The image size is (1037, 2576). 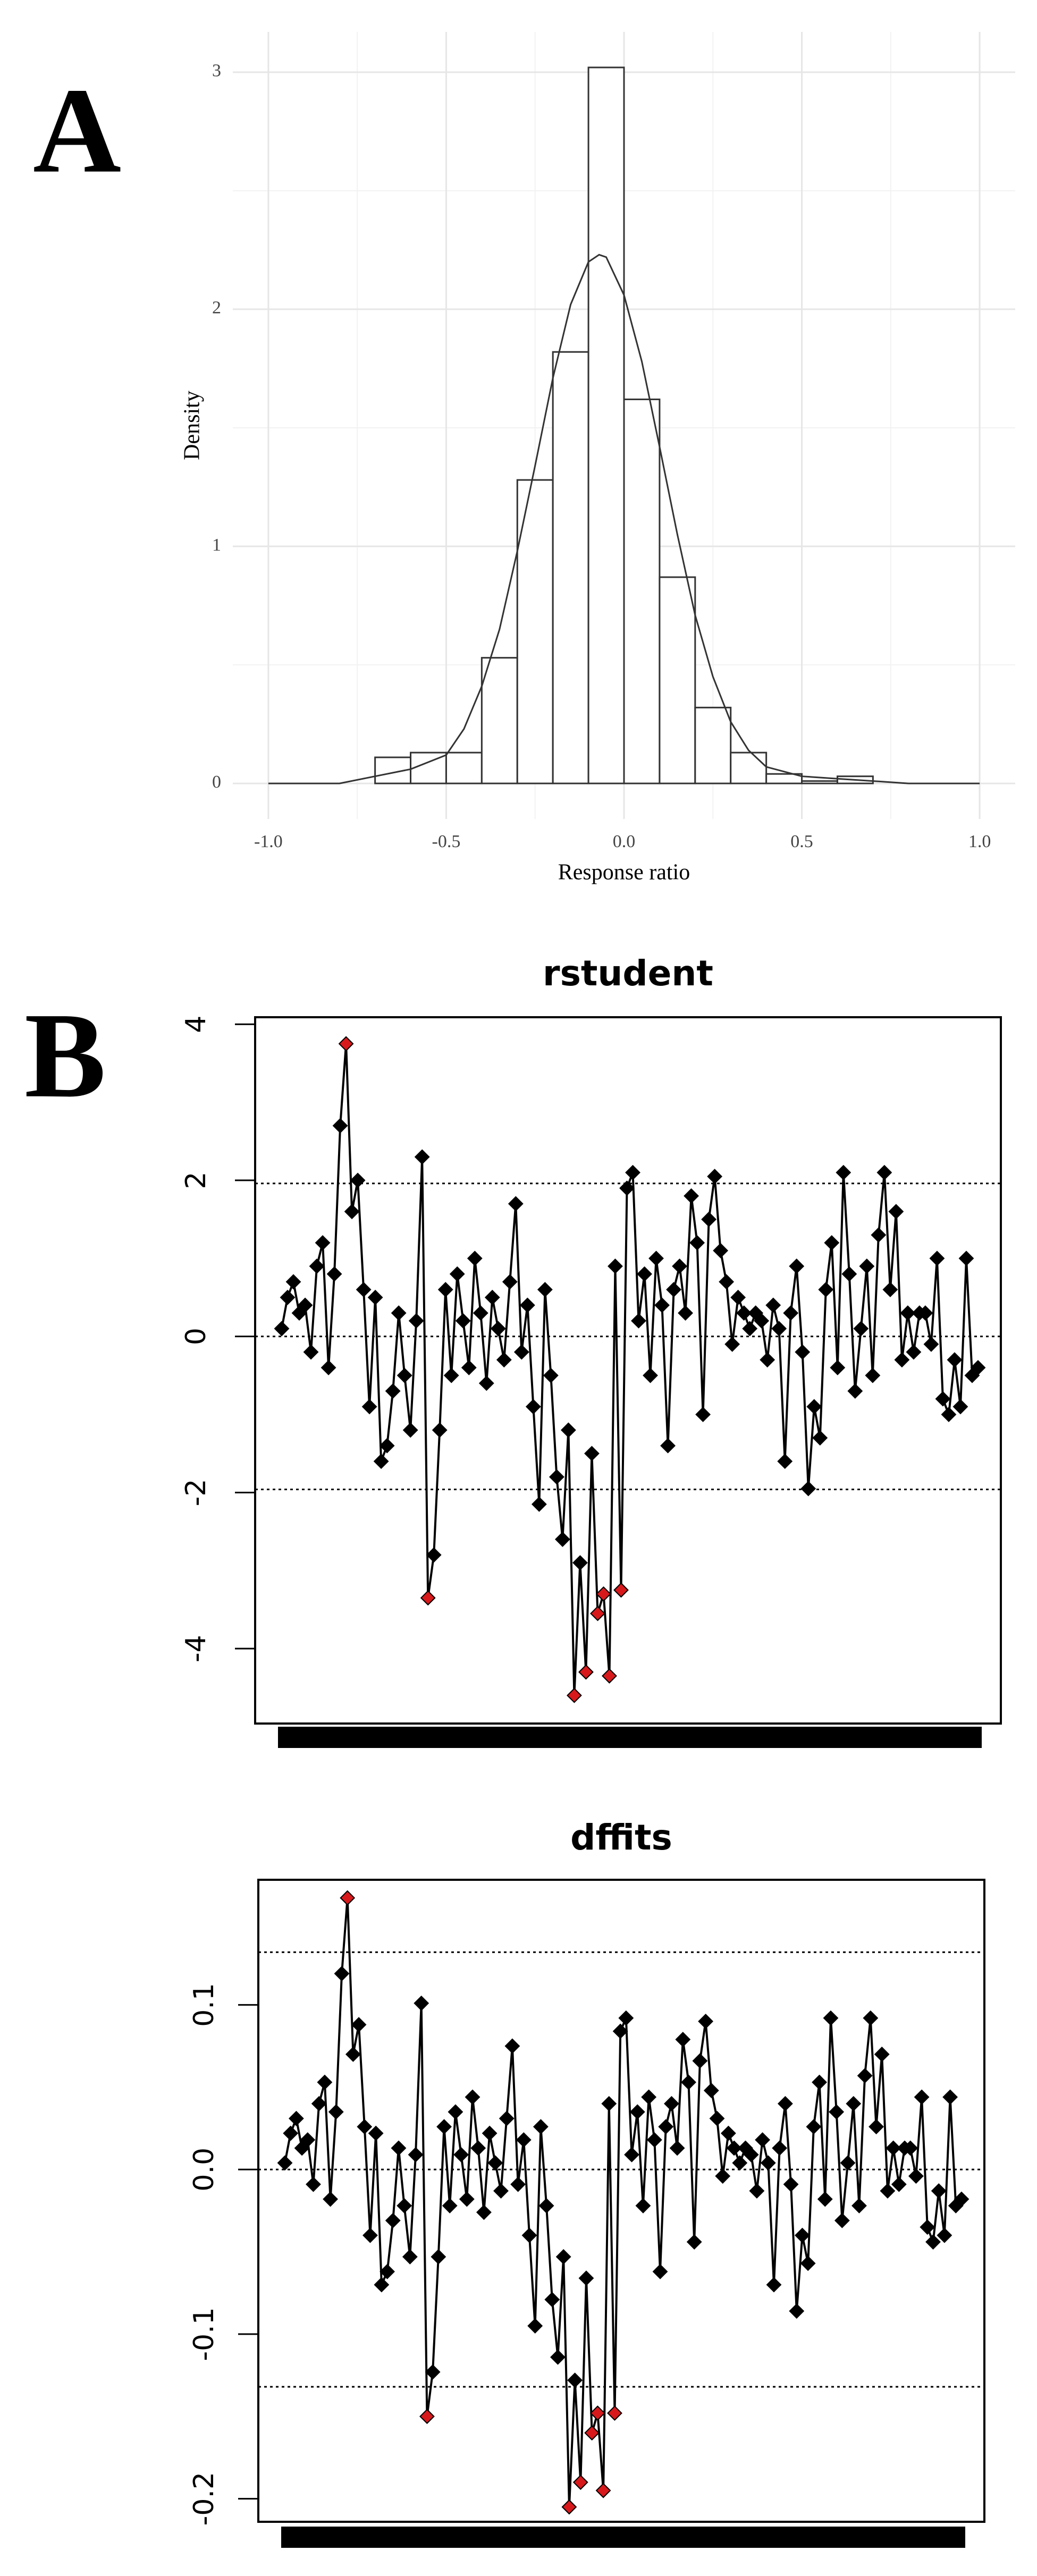 I want to click on x-tick-label: -1.0, so click(x=268, y=841).